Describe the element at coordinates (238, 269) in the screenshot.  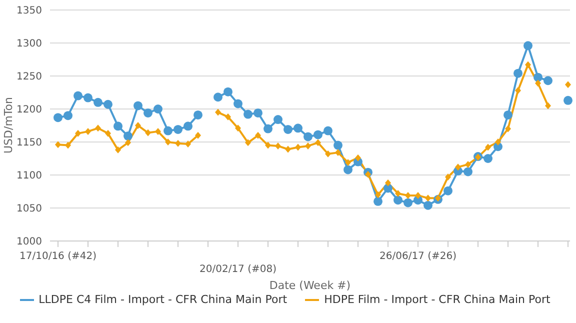
I see `x-tick-label: 20/02/17 (#08)` at that location.